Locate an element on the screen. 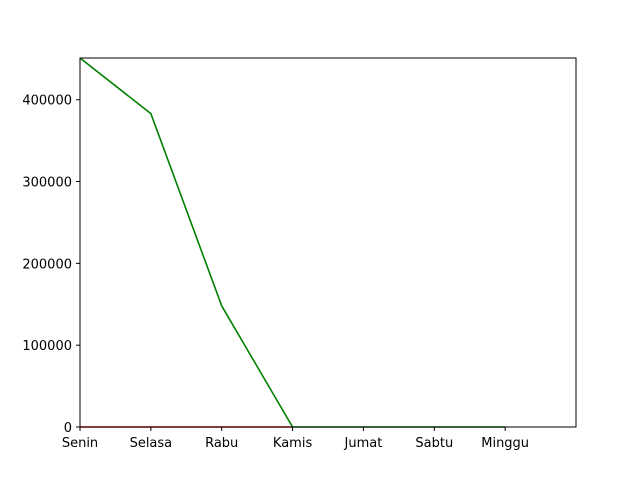  x-tick-label: Kamis is located at coordinates (293, 443).